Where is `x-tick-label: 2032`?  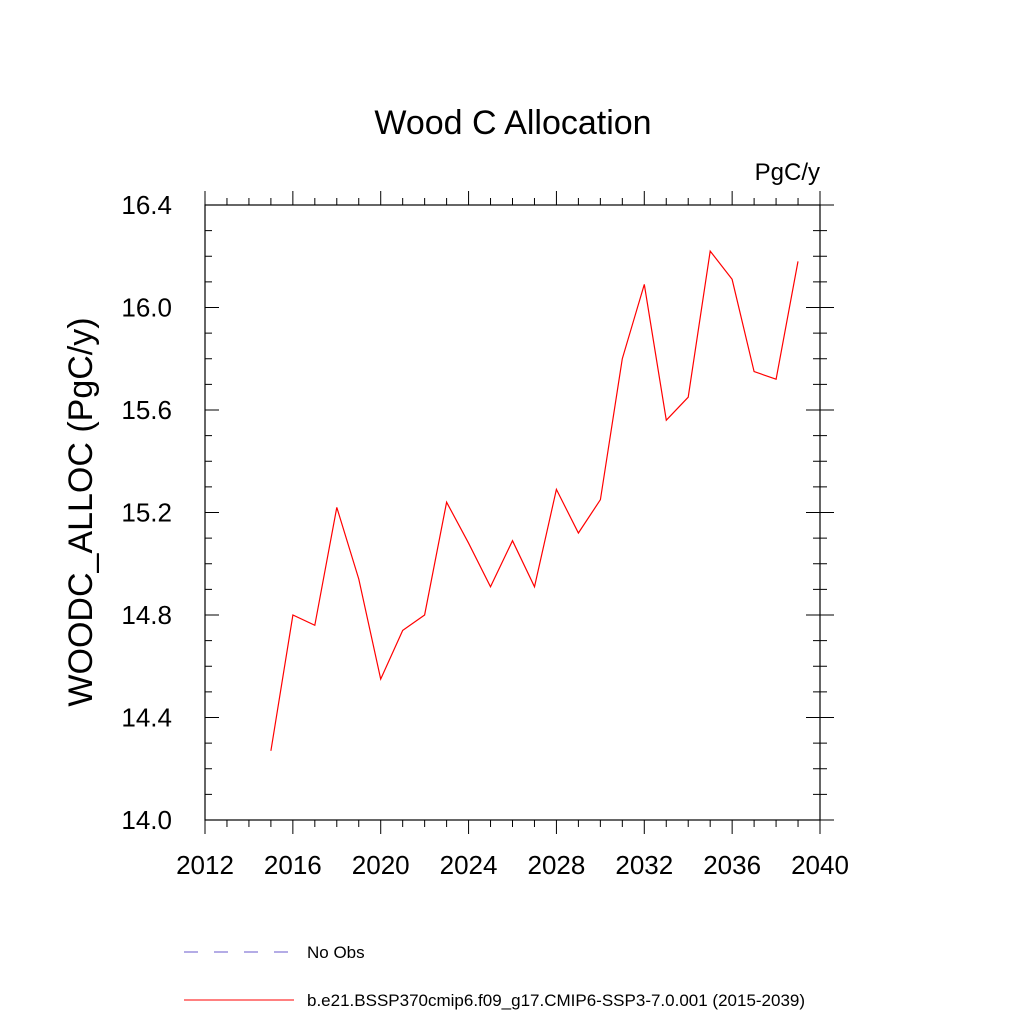 x-tick-label: 2032 is located at coordinates (644, 865).